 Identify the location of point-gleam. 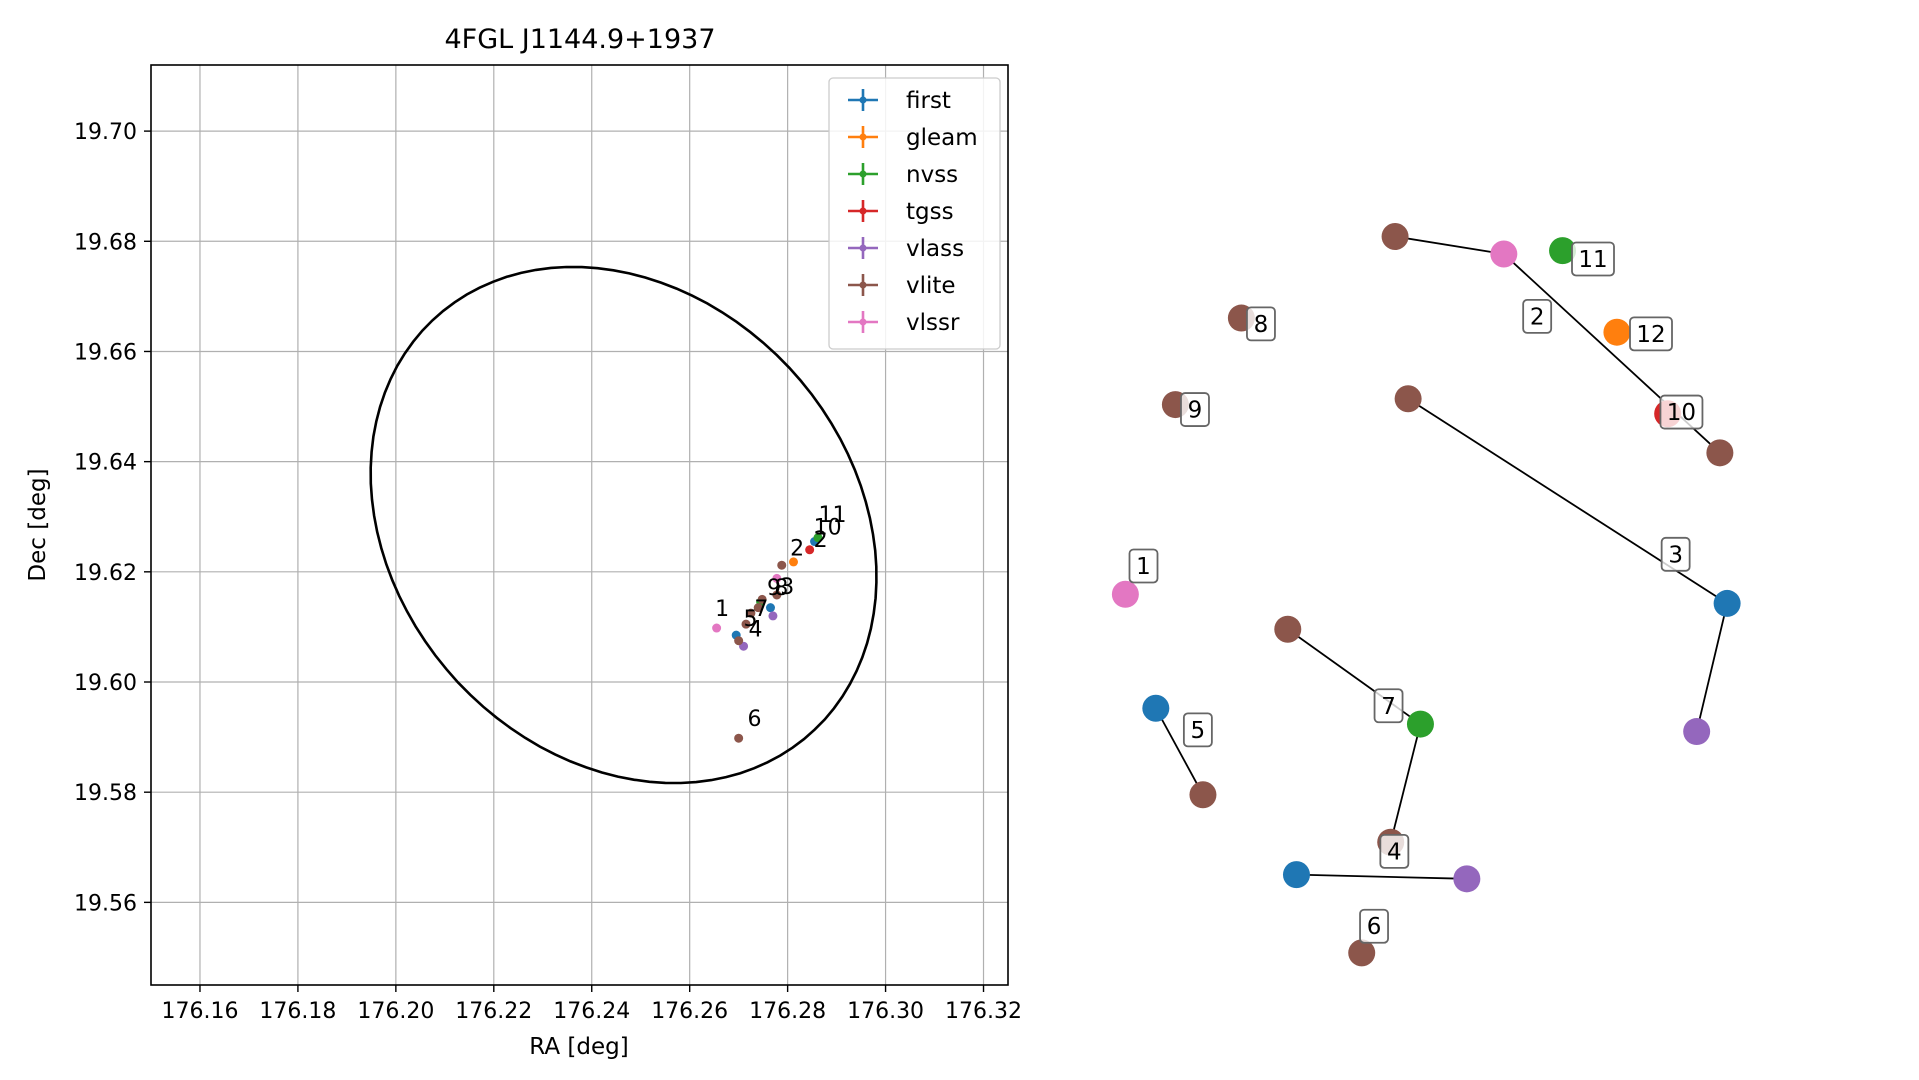
(794, 562).